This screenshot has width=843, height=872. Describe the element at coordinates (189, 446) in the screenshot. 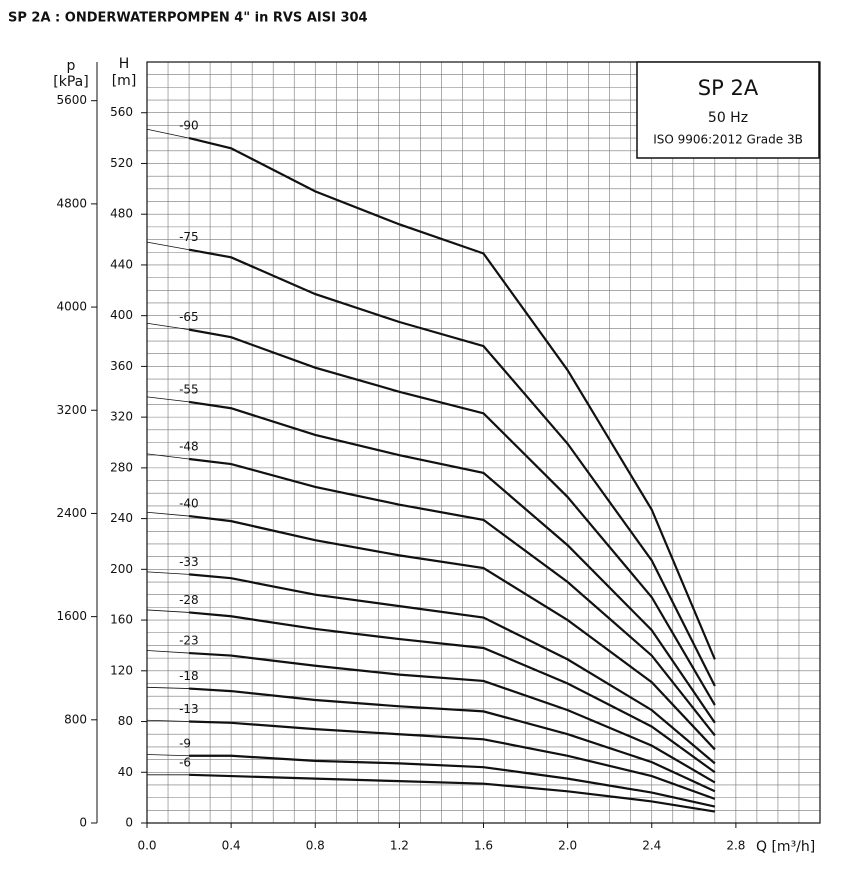

I see `series-label: -48` at that location.